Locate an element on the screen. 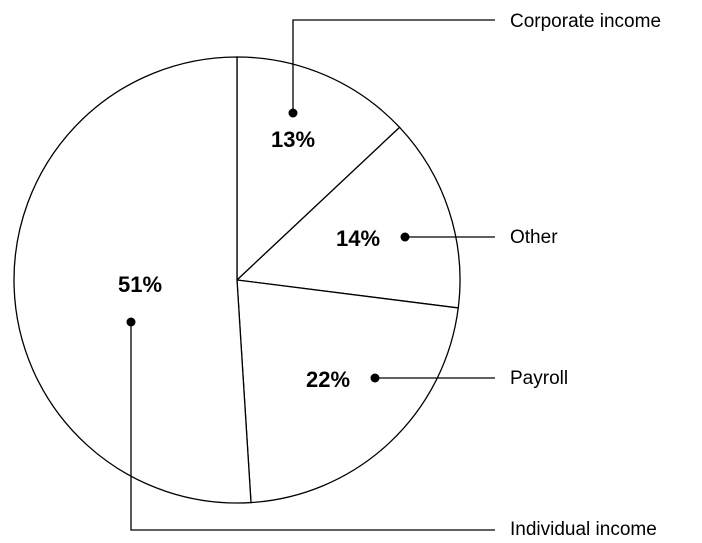  category-label: Corporate income is located at coordinates (585, 21).